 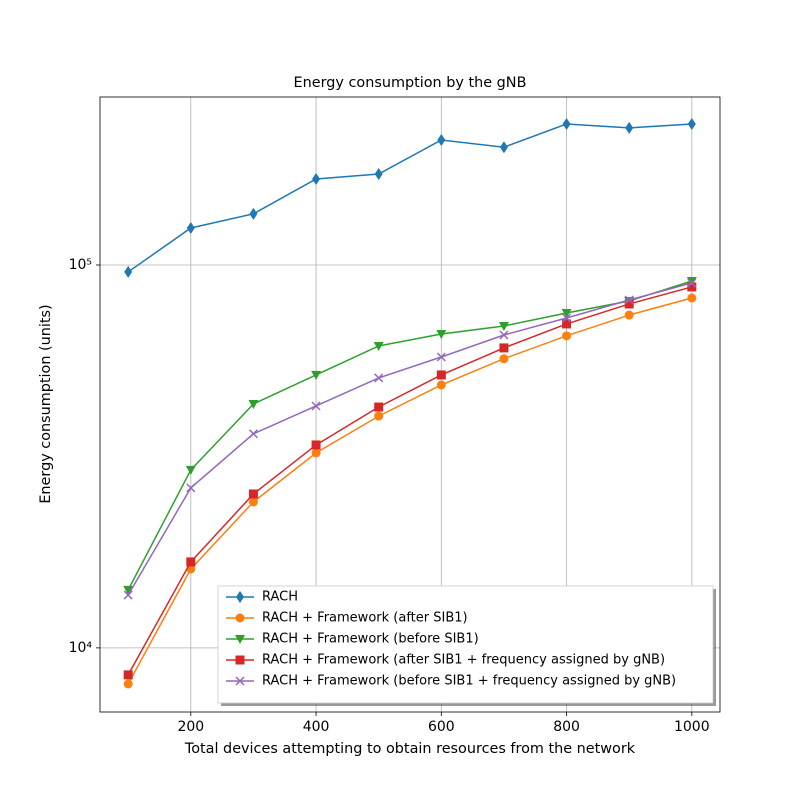 I want to click on x-tick-label: 200, so click(x=190, y=727).